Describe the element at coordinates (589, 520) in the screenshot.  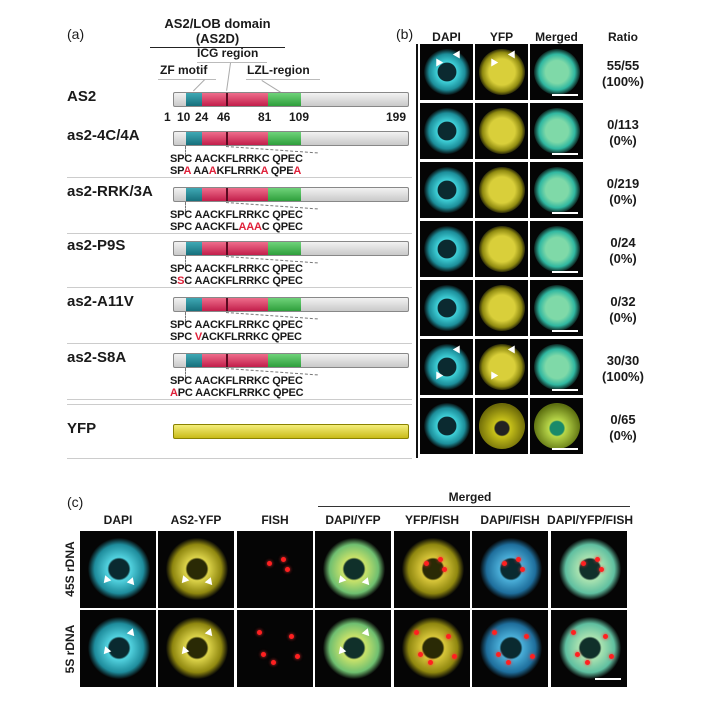
I see `header-dapi-yfp-fish: DAPI/YFP/FISH` at that location.